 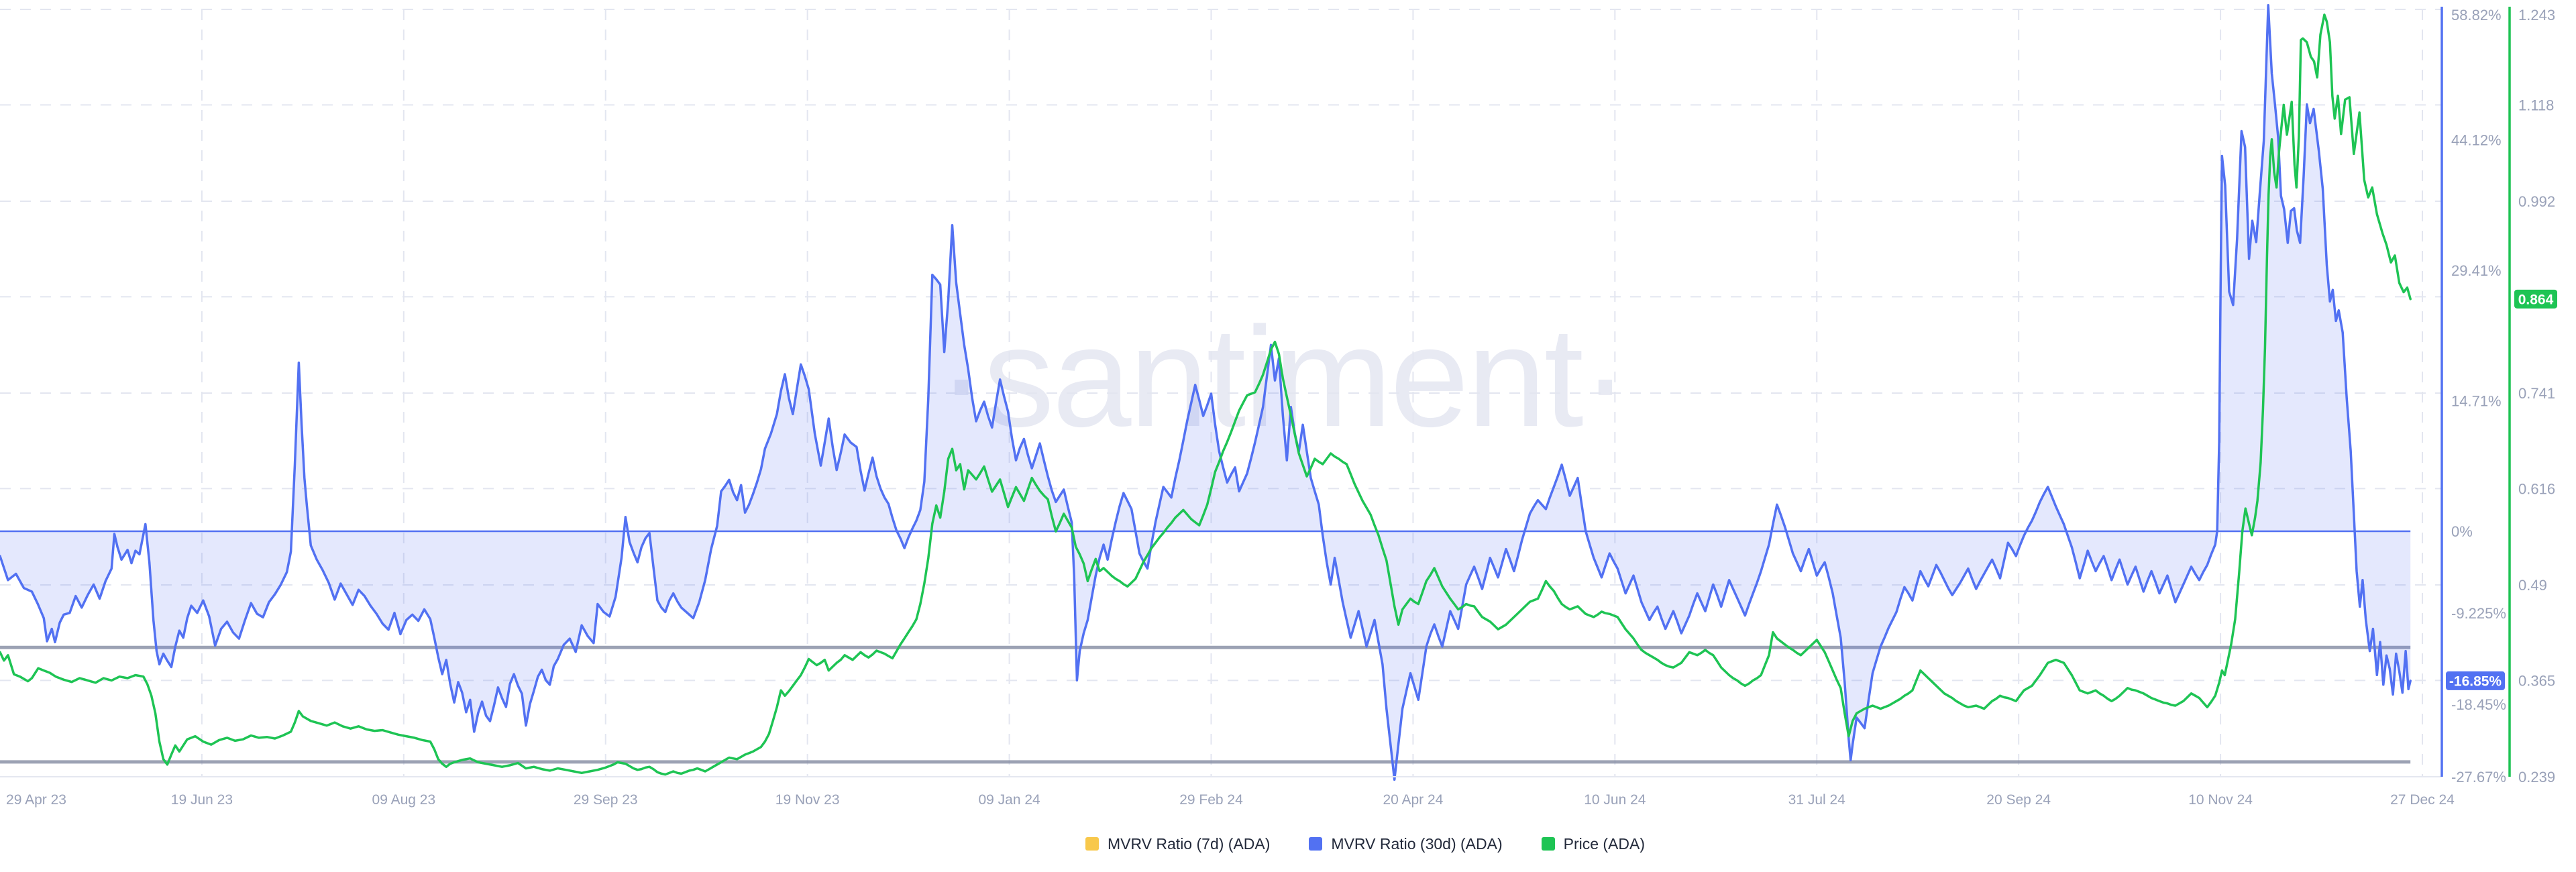 What do you see at coordinates (2018, 800) in the screenshot?
I see `date-tick-label: 20 Sep 24` at bounding box center [2018, 800].